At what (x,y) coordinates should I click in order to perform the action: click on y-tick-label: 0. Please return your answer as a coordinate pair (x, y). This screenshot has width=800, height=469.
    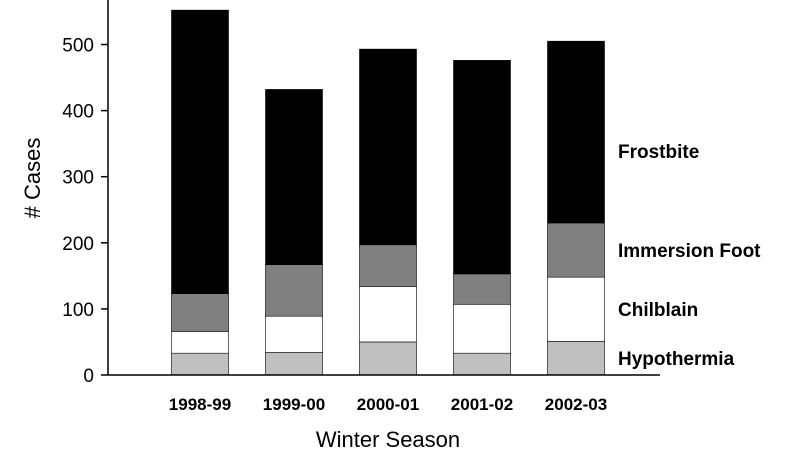
    Looking at the image, I should click on (88, 376).